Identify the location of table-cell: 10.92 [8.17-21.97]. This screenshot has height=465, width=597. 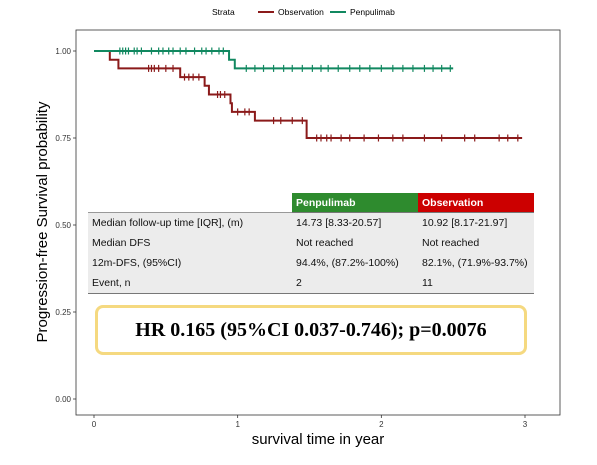
(476, 222).